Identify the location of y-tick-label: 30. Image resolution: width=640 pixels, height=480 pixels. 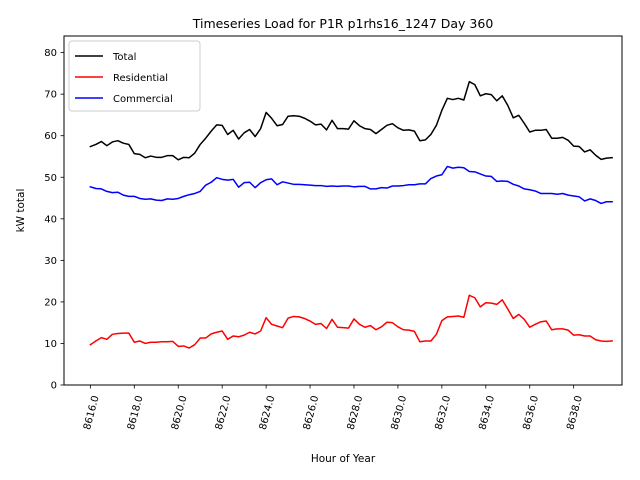
(50, 261).